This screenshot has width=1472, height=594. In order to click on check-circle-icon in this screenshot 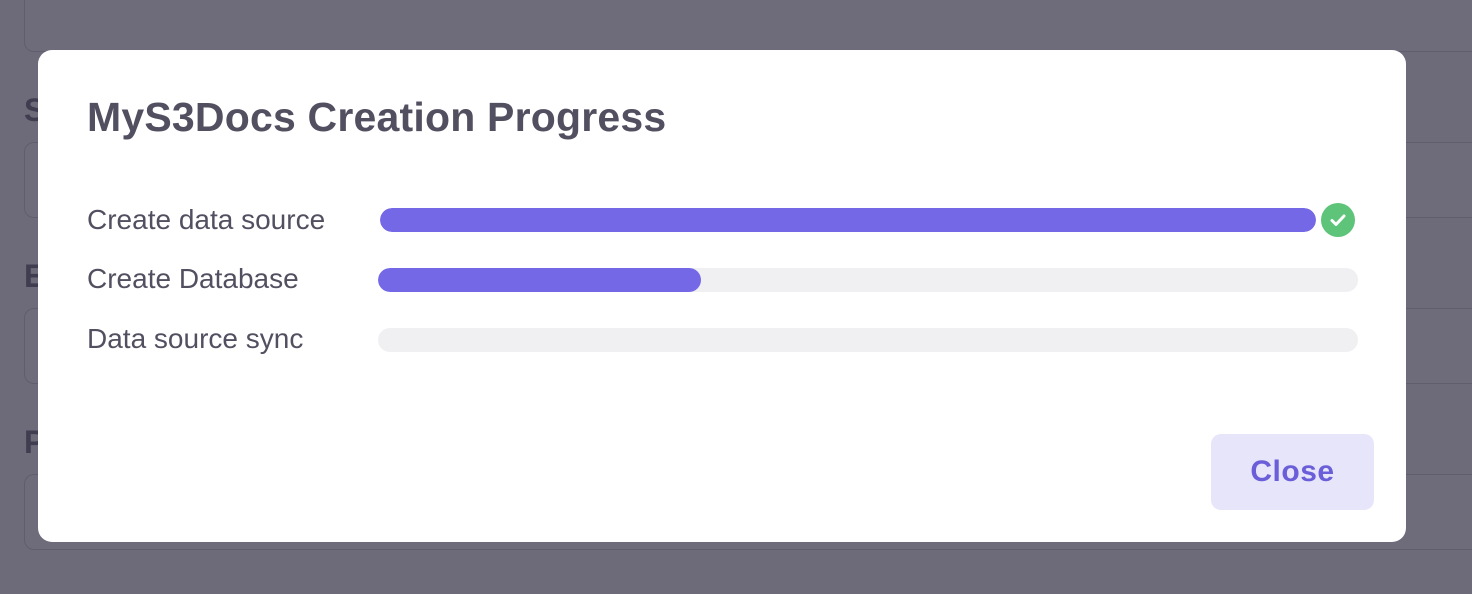, I will do `click(1338, 220)`.